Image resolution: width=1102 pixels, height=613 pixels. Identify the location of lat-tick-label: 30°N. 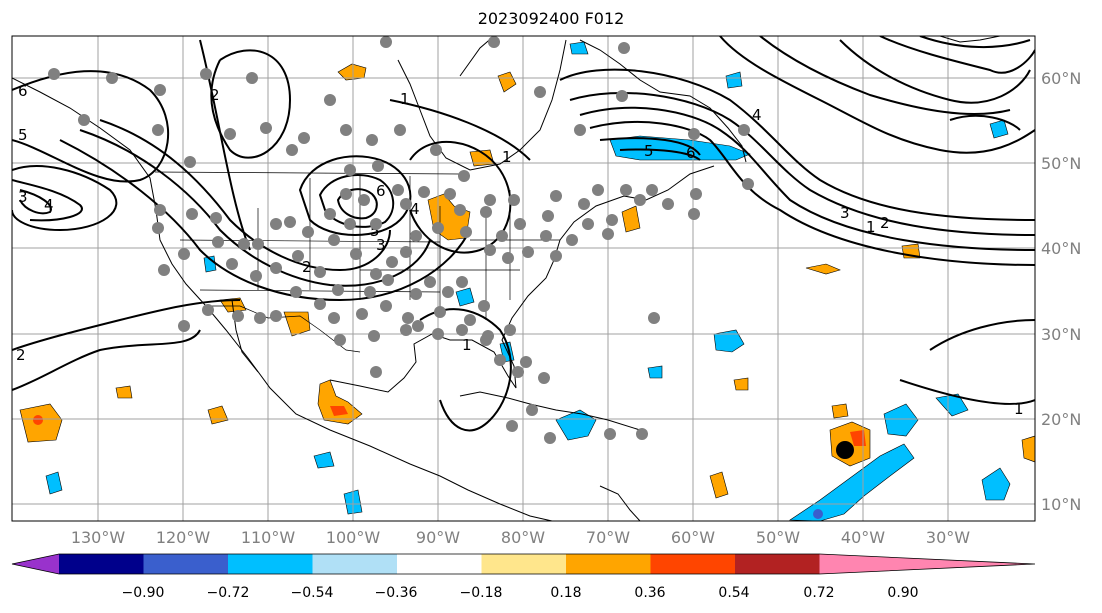
(1061, 334).